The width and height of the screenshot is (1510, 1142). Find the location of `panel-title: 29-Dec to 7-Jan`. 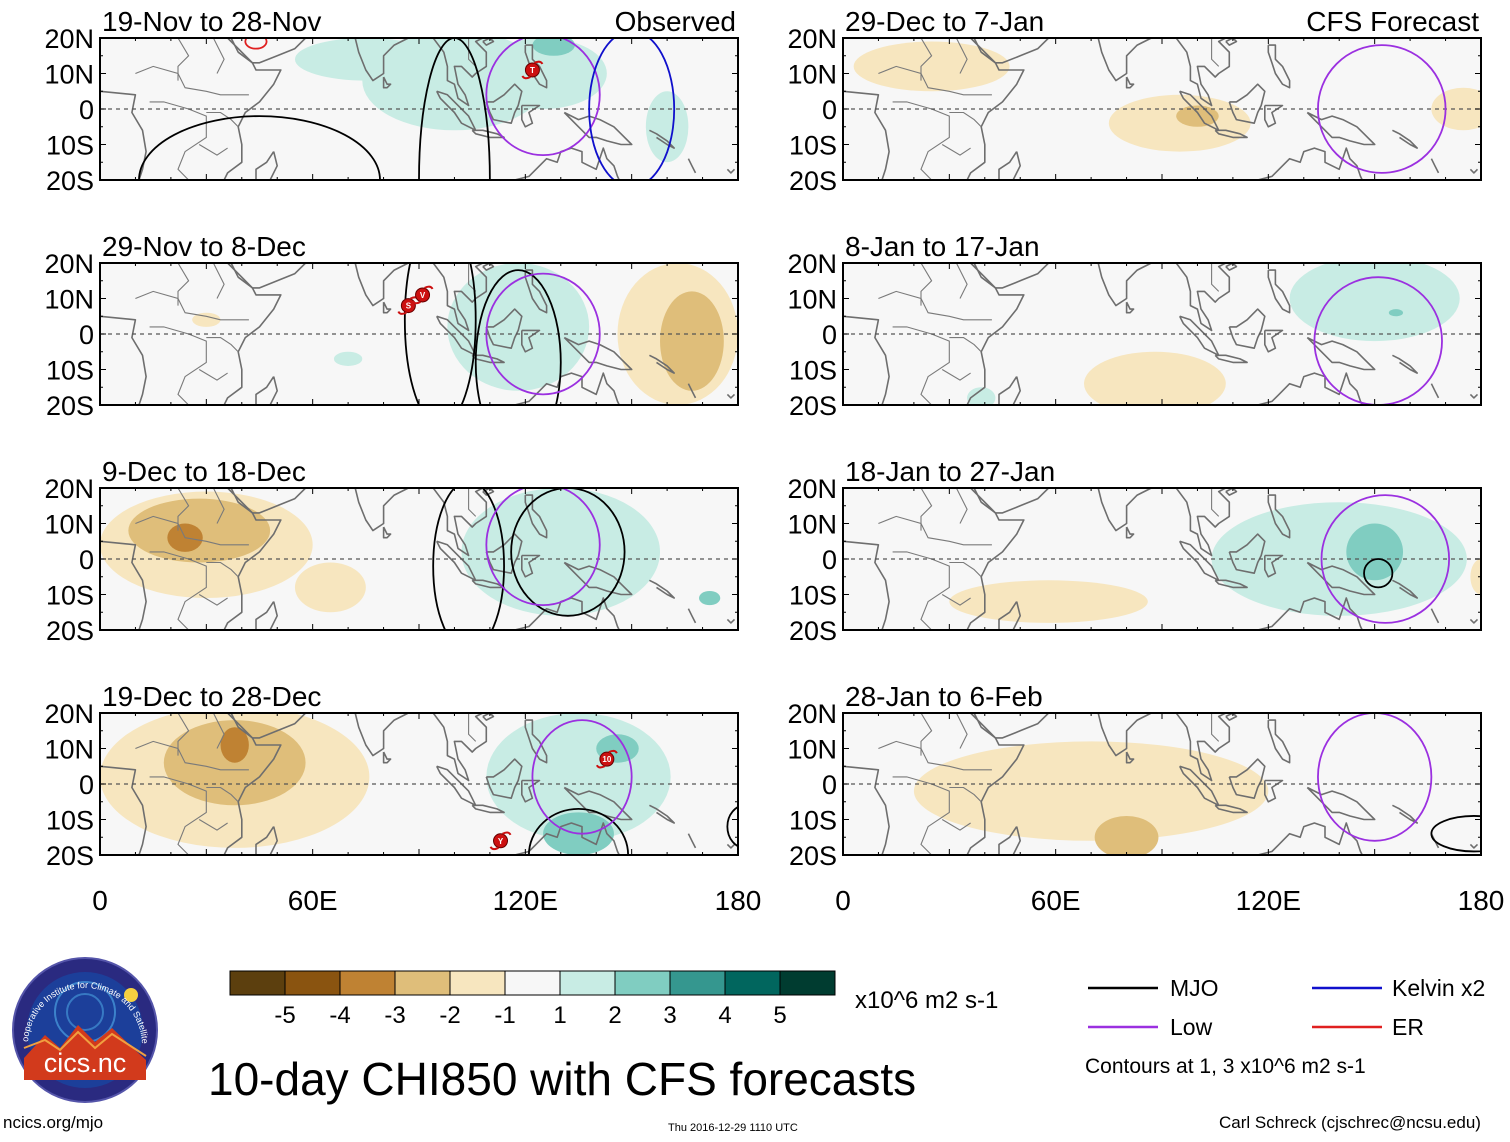

panel-title: 29-Dec to 7-Jan is located at coordinates (944, 21).